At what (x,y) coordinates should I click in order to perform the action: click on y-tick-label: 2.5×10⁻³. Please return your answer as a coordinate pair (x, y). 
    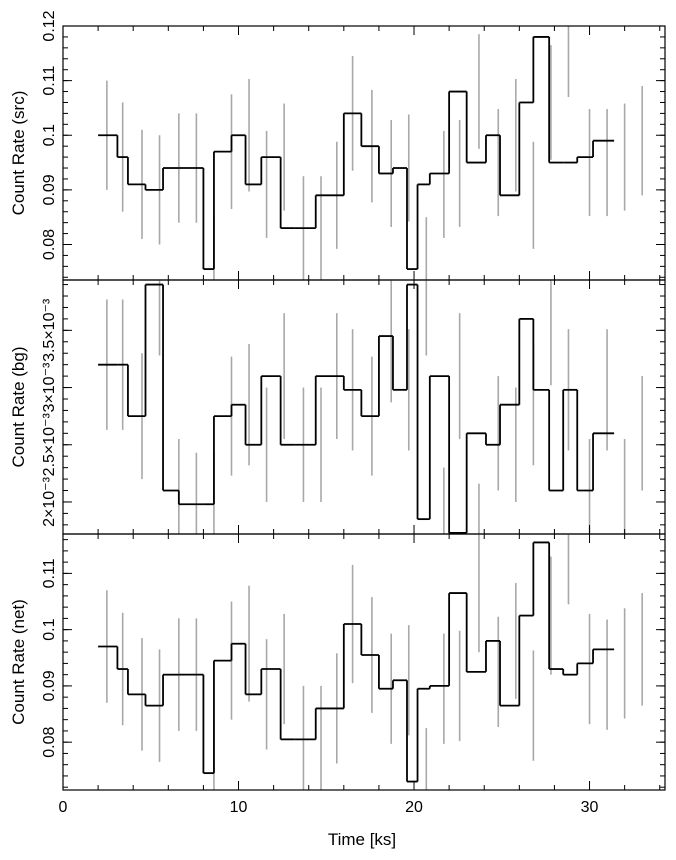
    Looking at the image, I should click on (49, 445).